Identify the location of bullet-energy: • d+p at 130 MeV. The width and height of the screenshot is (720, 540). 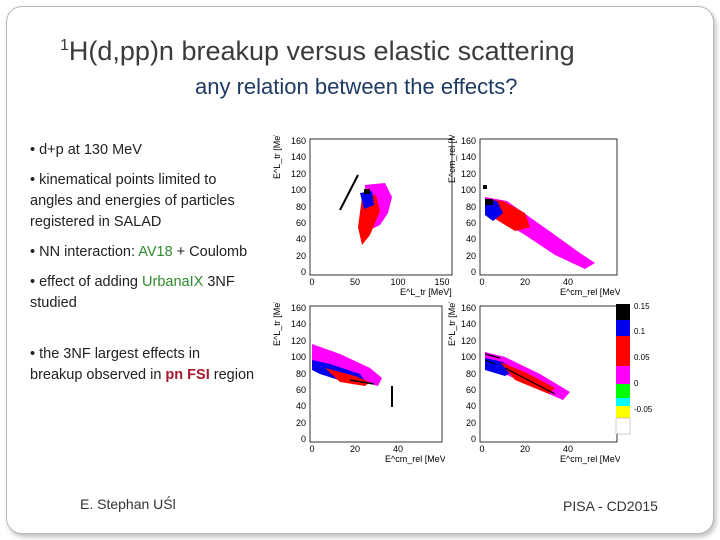
(86, 150).